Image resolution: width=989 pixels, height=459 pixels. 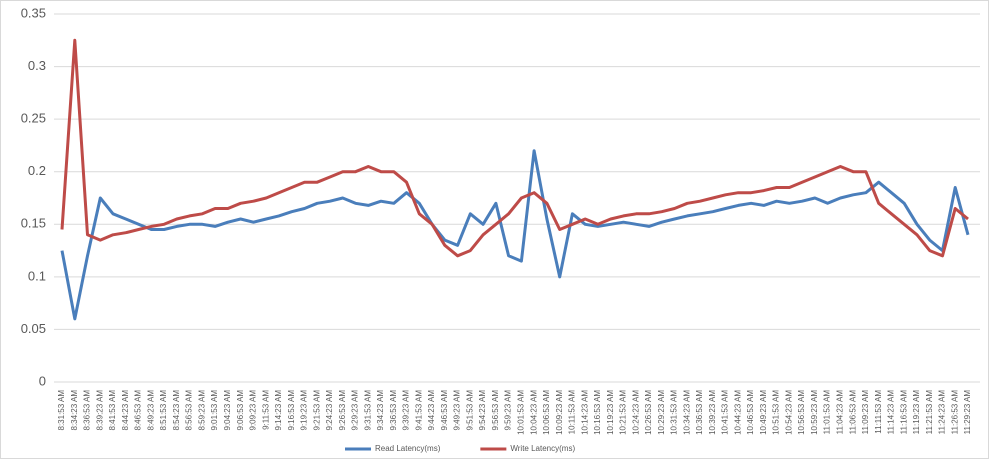 I want to click on x-tick-label: 8:56:53 AM, so click(x=189, y=410).